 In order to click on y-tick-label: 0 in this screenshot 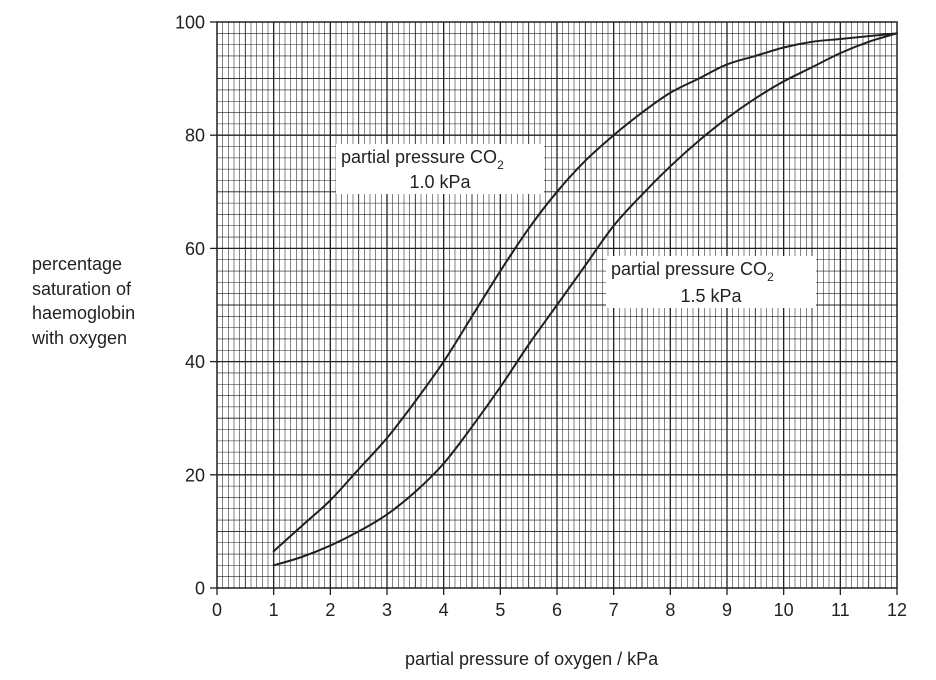, I will do `click(200, 589)`.